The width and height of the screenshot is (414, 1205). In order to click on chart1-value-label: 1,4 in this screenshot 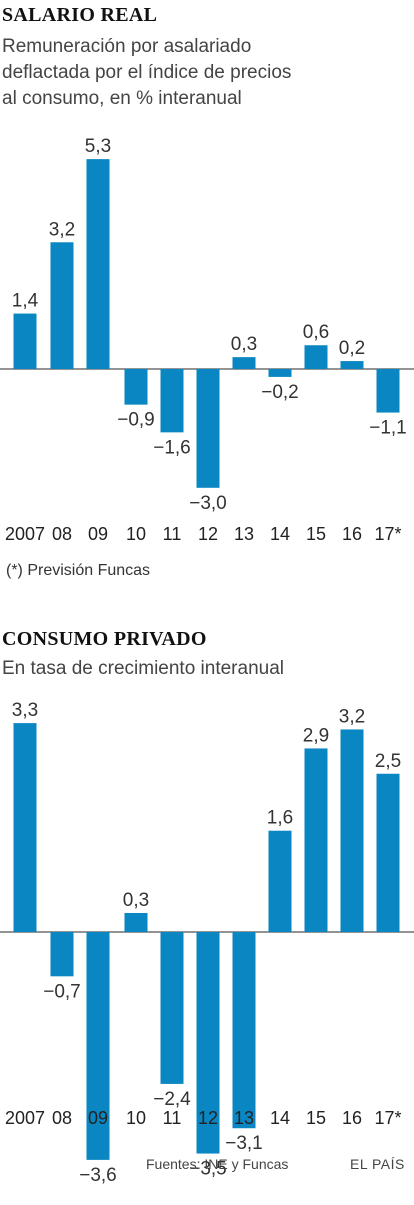, I will do `click(25, 301)`.